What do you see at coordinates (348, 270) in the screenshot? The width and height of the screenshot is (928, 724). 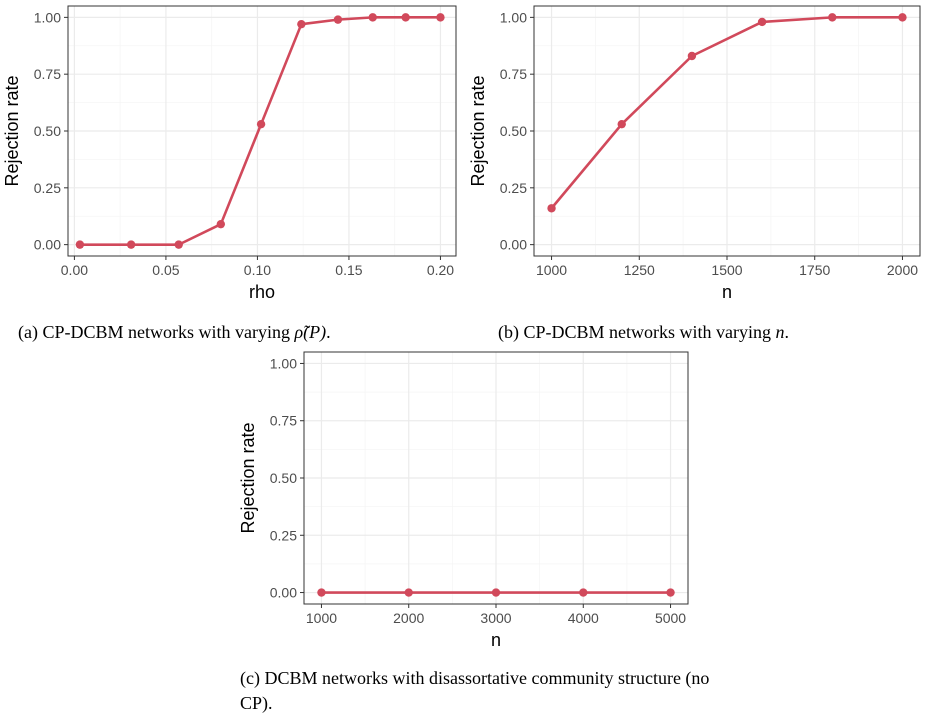 I see `x-tick-label: 0.15` at bounding box center [348, 270].